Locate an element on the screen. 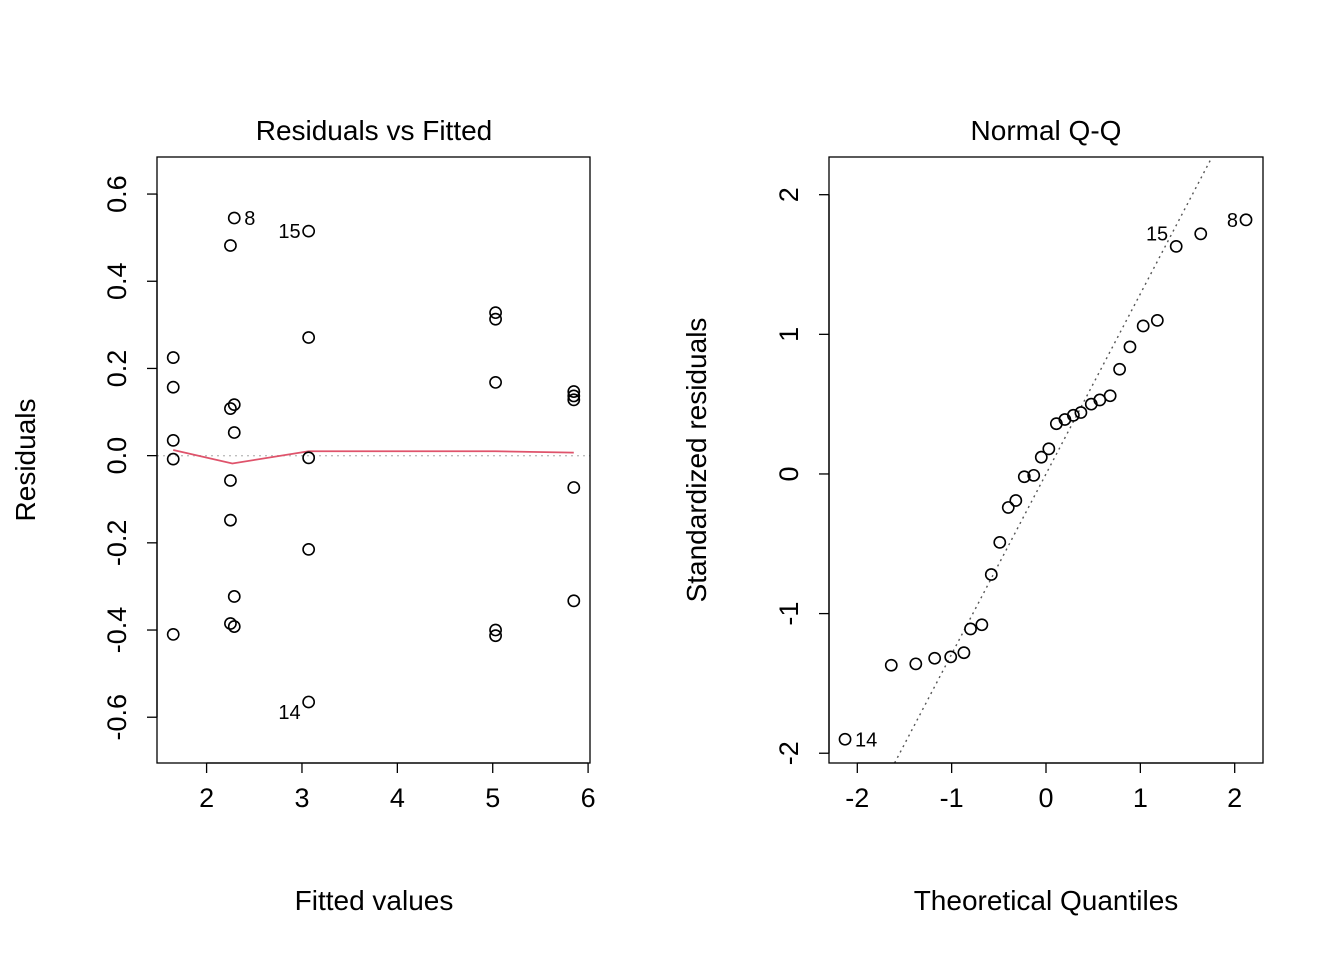 The height and width of the screenshot is (960, 1344). plot1-ylabel: Residuals is located at coordinates (25, 460).